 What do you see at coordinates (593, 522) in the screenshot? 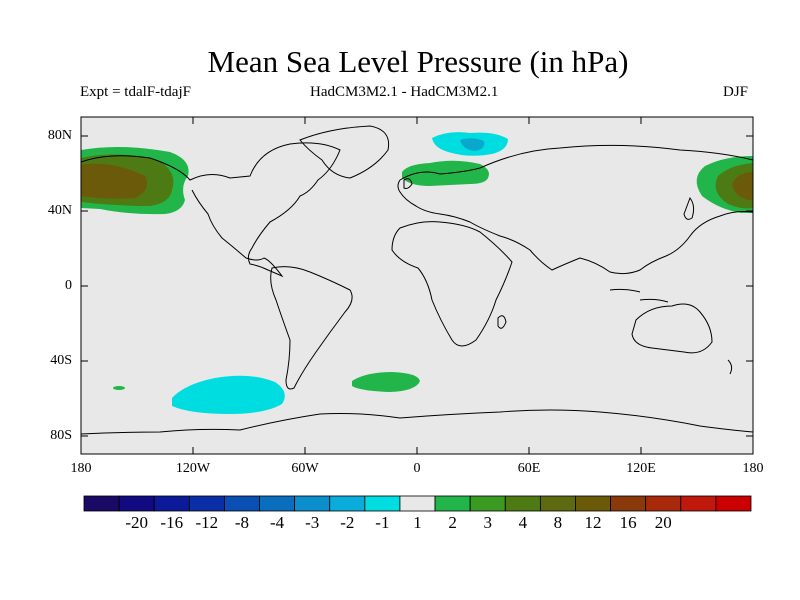
I see `colorbar-label: 12` at bounding box center [593, 522].